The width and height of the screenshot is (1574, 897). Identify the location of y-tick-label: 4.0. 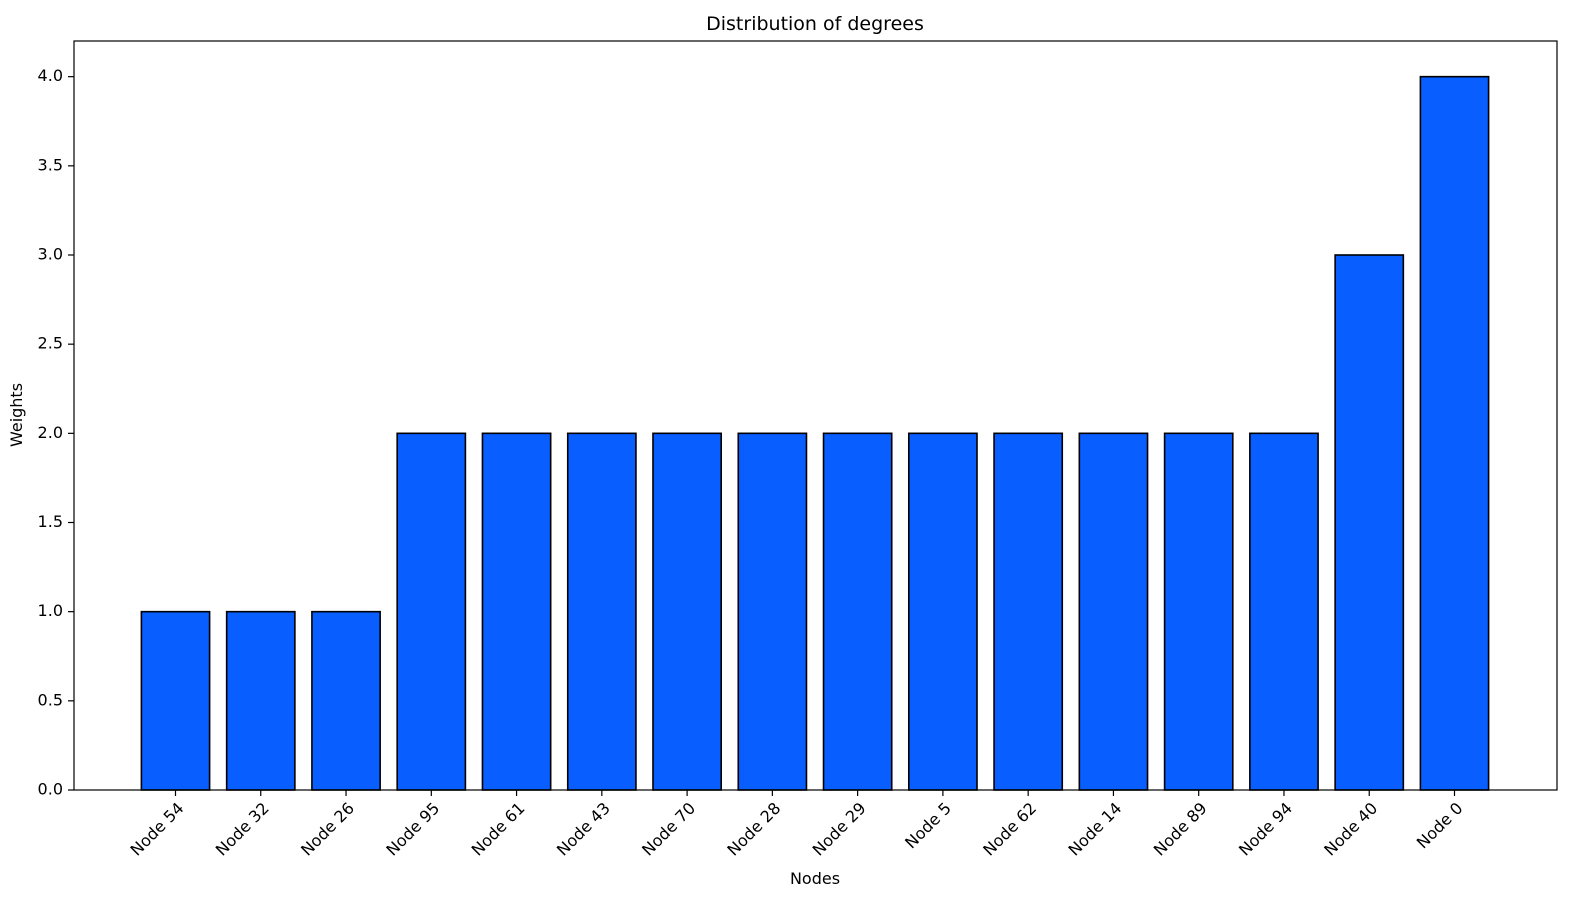
(50, 75).